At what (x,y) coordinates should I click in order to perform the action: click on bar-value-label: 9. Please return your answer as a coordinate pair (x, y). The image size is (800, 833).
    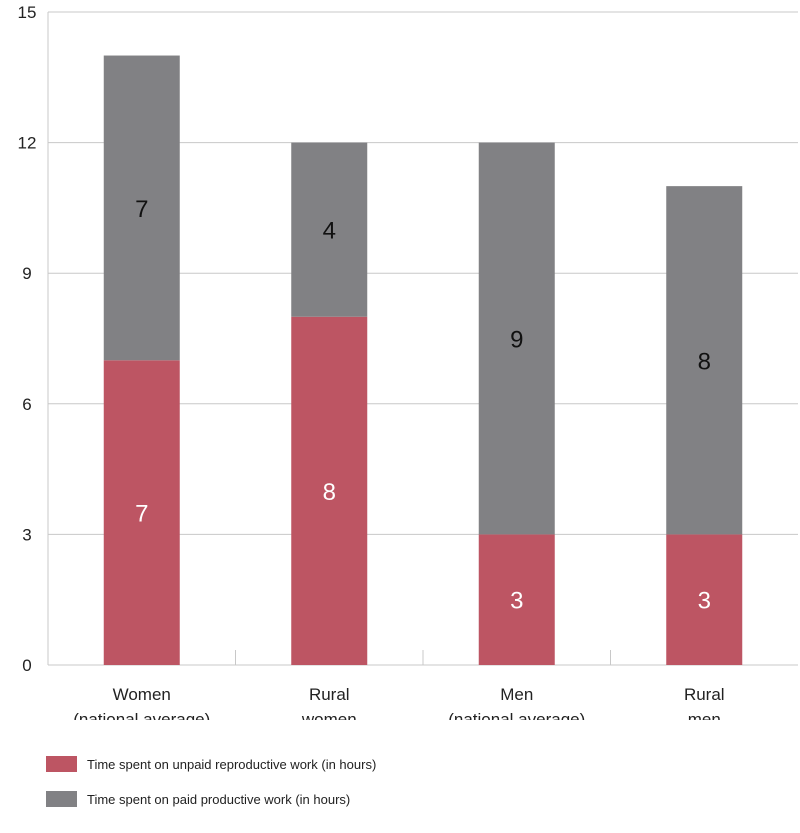
    Looking at the image, I should click on (516, 340).